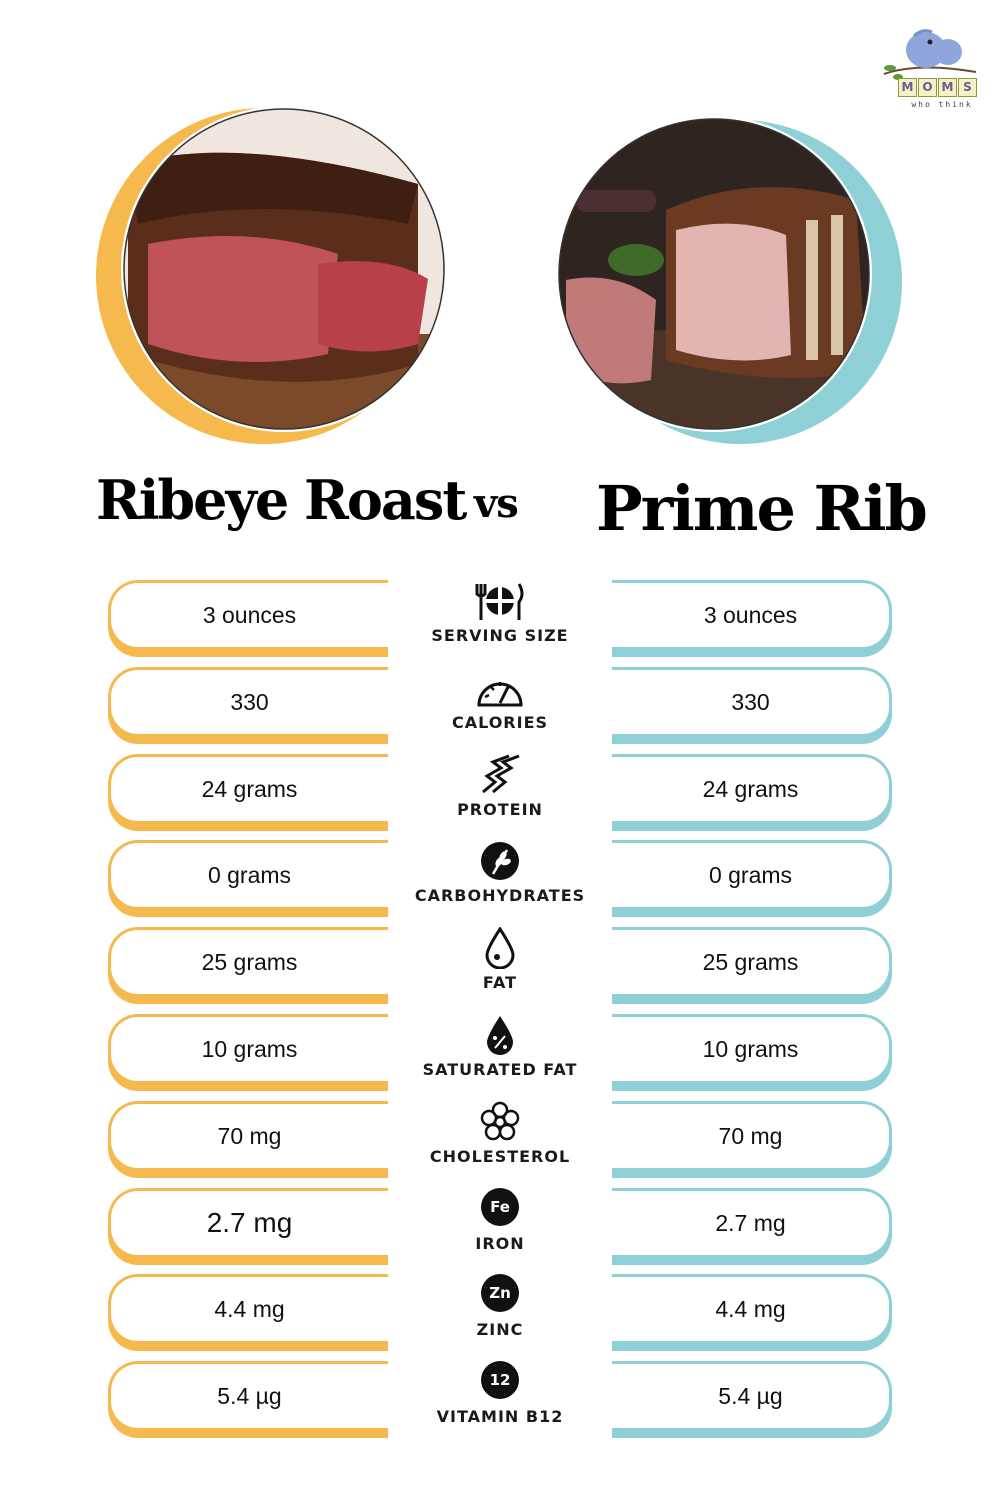 This screenshot has width=1000, height=1500. I want to click on left-value: 2.7 mg, so click(248, 1223).